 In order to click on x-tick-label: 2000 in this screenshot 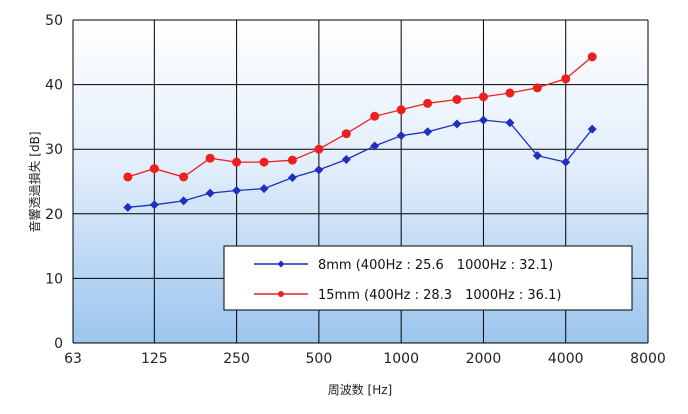, I will do `click(484, 359)`.